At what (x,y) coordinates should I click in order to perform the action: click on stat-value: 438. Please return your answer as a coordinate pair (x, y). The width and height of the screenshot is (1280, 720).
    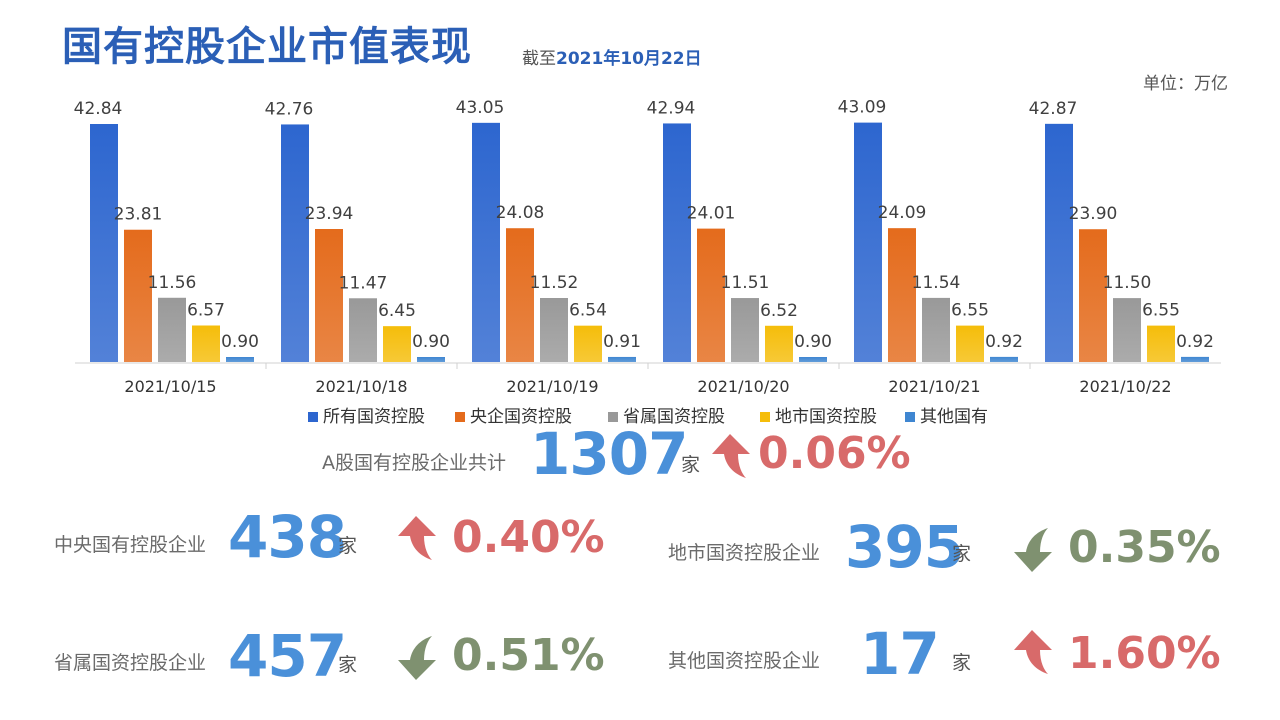
    Looking at the image, I should click on (287, 537).